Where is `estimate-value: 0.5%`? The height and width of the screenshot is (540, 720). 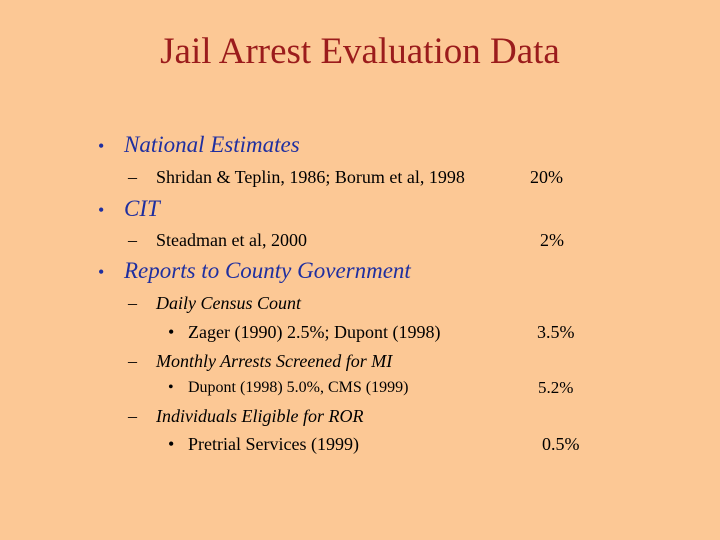
estimate-value: 0.5% is located at coordinates (561, 444).